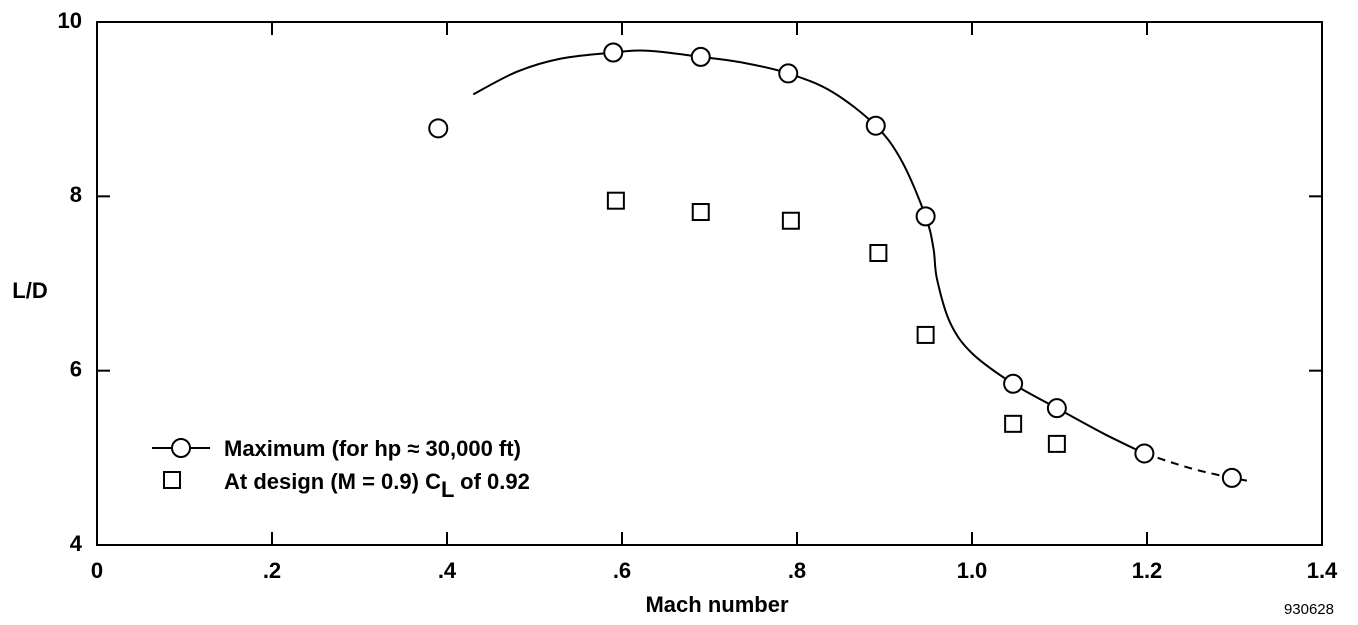 This screenshot has height=625, width=1358. Describe the element at coordinates (97, 570) in the screenshot. I see `x-tick-label: 0` at that location.